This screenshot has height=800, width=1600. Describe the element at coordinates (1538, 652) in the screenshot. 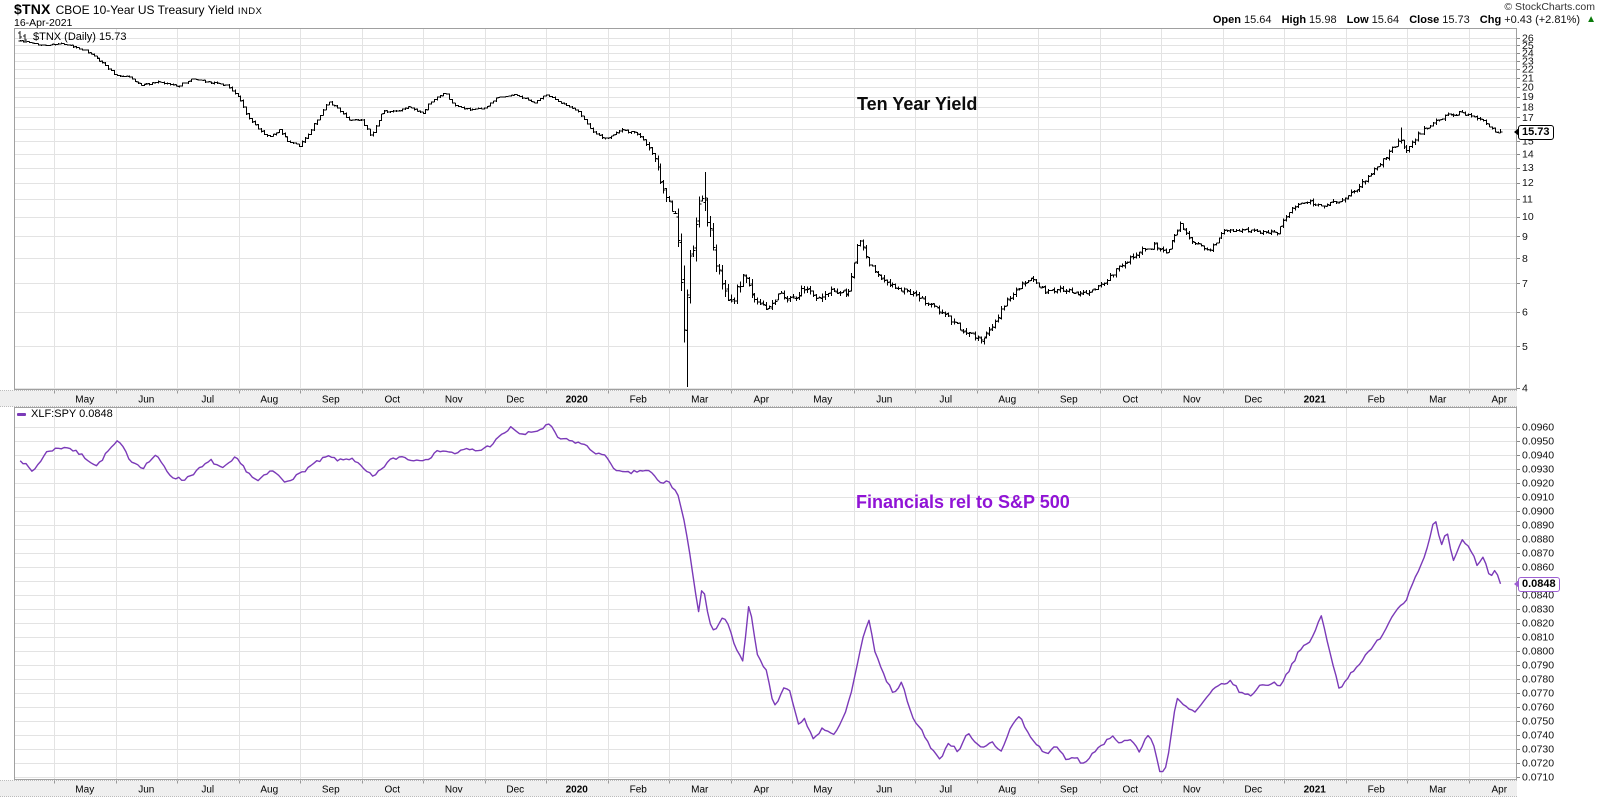

I see `y-axis-label: 0.0800` at that location.